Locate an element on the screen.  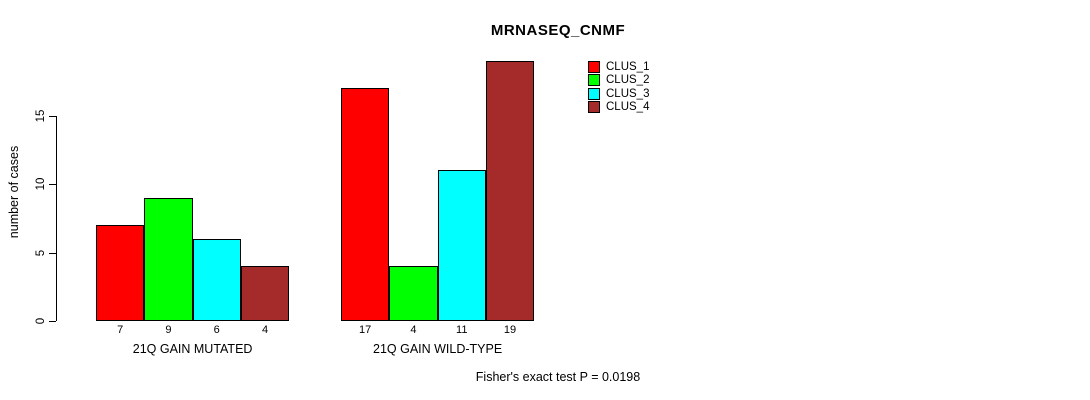
group-label: 21Q GAIN WILD-TYPE is located at coordinates (437, 349).